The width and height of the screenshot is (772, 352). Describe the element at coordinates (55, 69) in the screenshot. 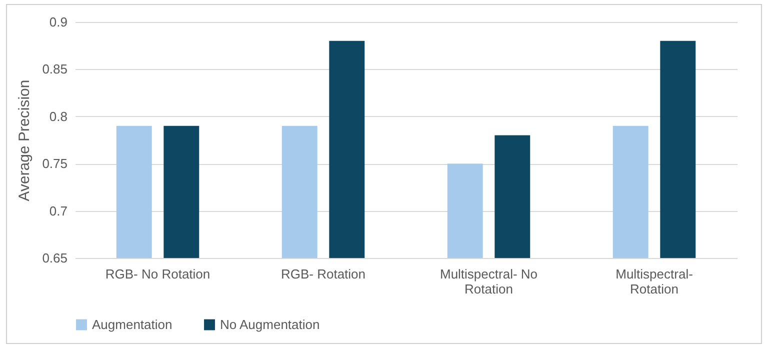

I see `y-tick-label: 0.85` at that location.